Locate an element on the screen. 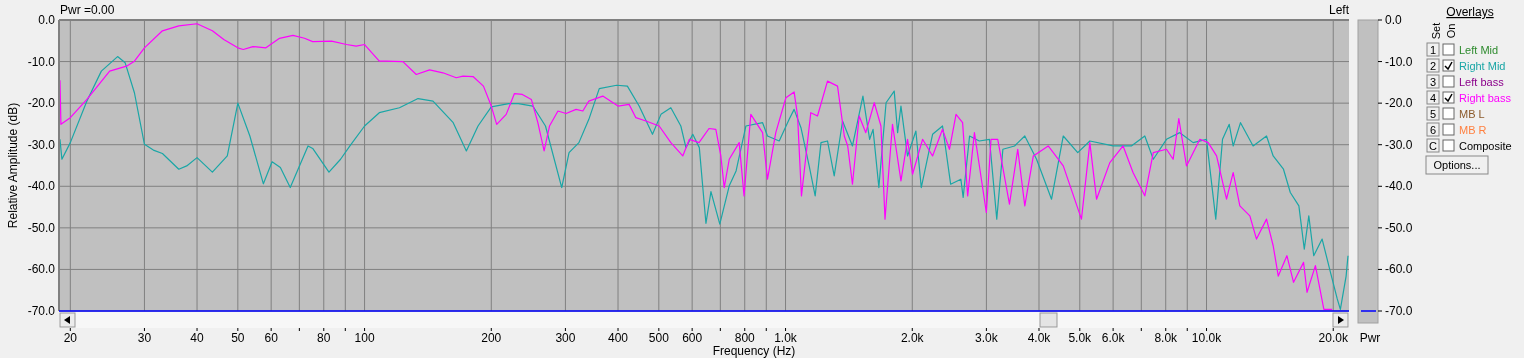  y-tick-label: -60.0 is located at coordinates (41, 269).